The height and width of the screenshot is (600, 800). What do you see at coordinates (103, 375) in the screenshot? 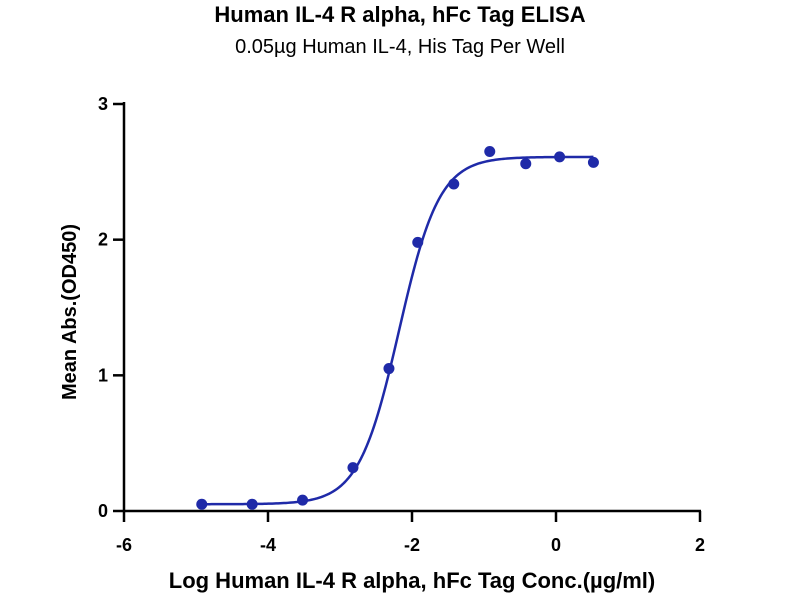
I see `y-tick-label: 1` at bounding box center [103, 375].